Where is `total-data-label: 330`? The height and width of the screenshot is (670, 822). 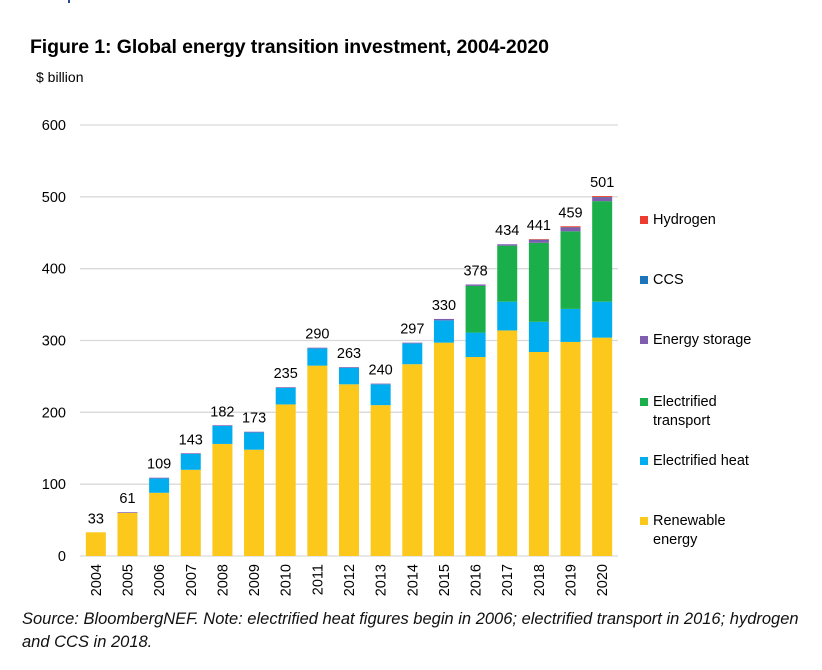 total-data-label: 330 is located at coordinates (444, 306).